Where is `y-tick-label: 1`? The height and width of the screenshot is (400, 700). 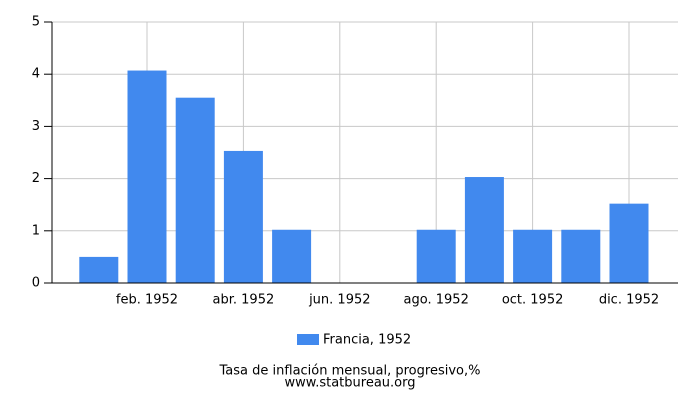
y-tick-label: 1 is located at coordinates (36, 230).